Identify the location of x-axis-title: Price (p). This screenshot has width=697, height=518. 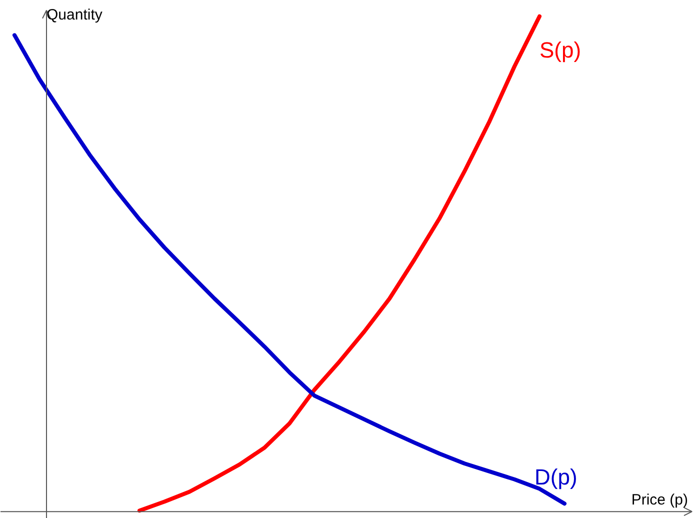
(659, 500).